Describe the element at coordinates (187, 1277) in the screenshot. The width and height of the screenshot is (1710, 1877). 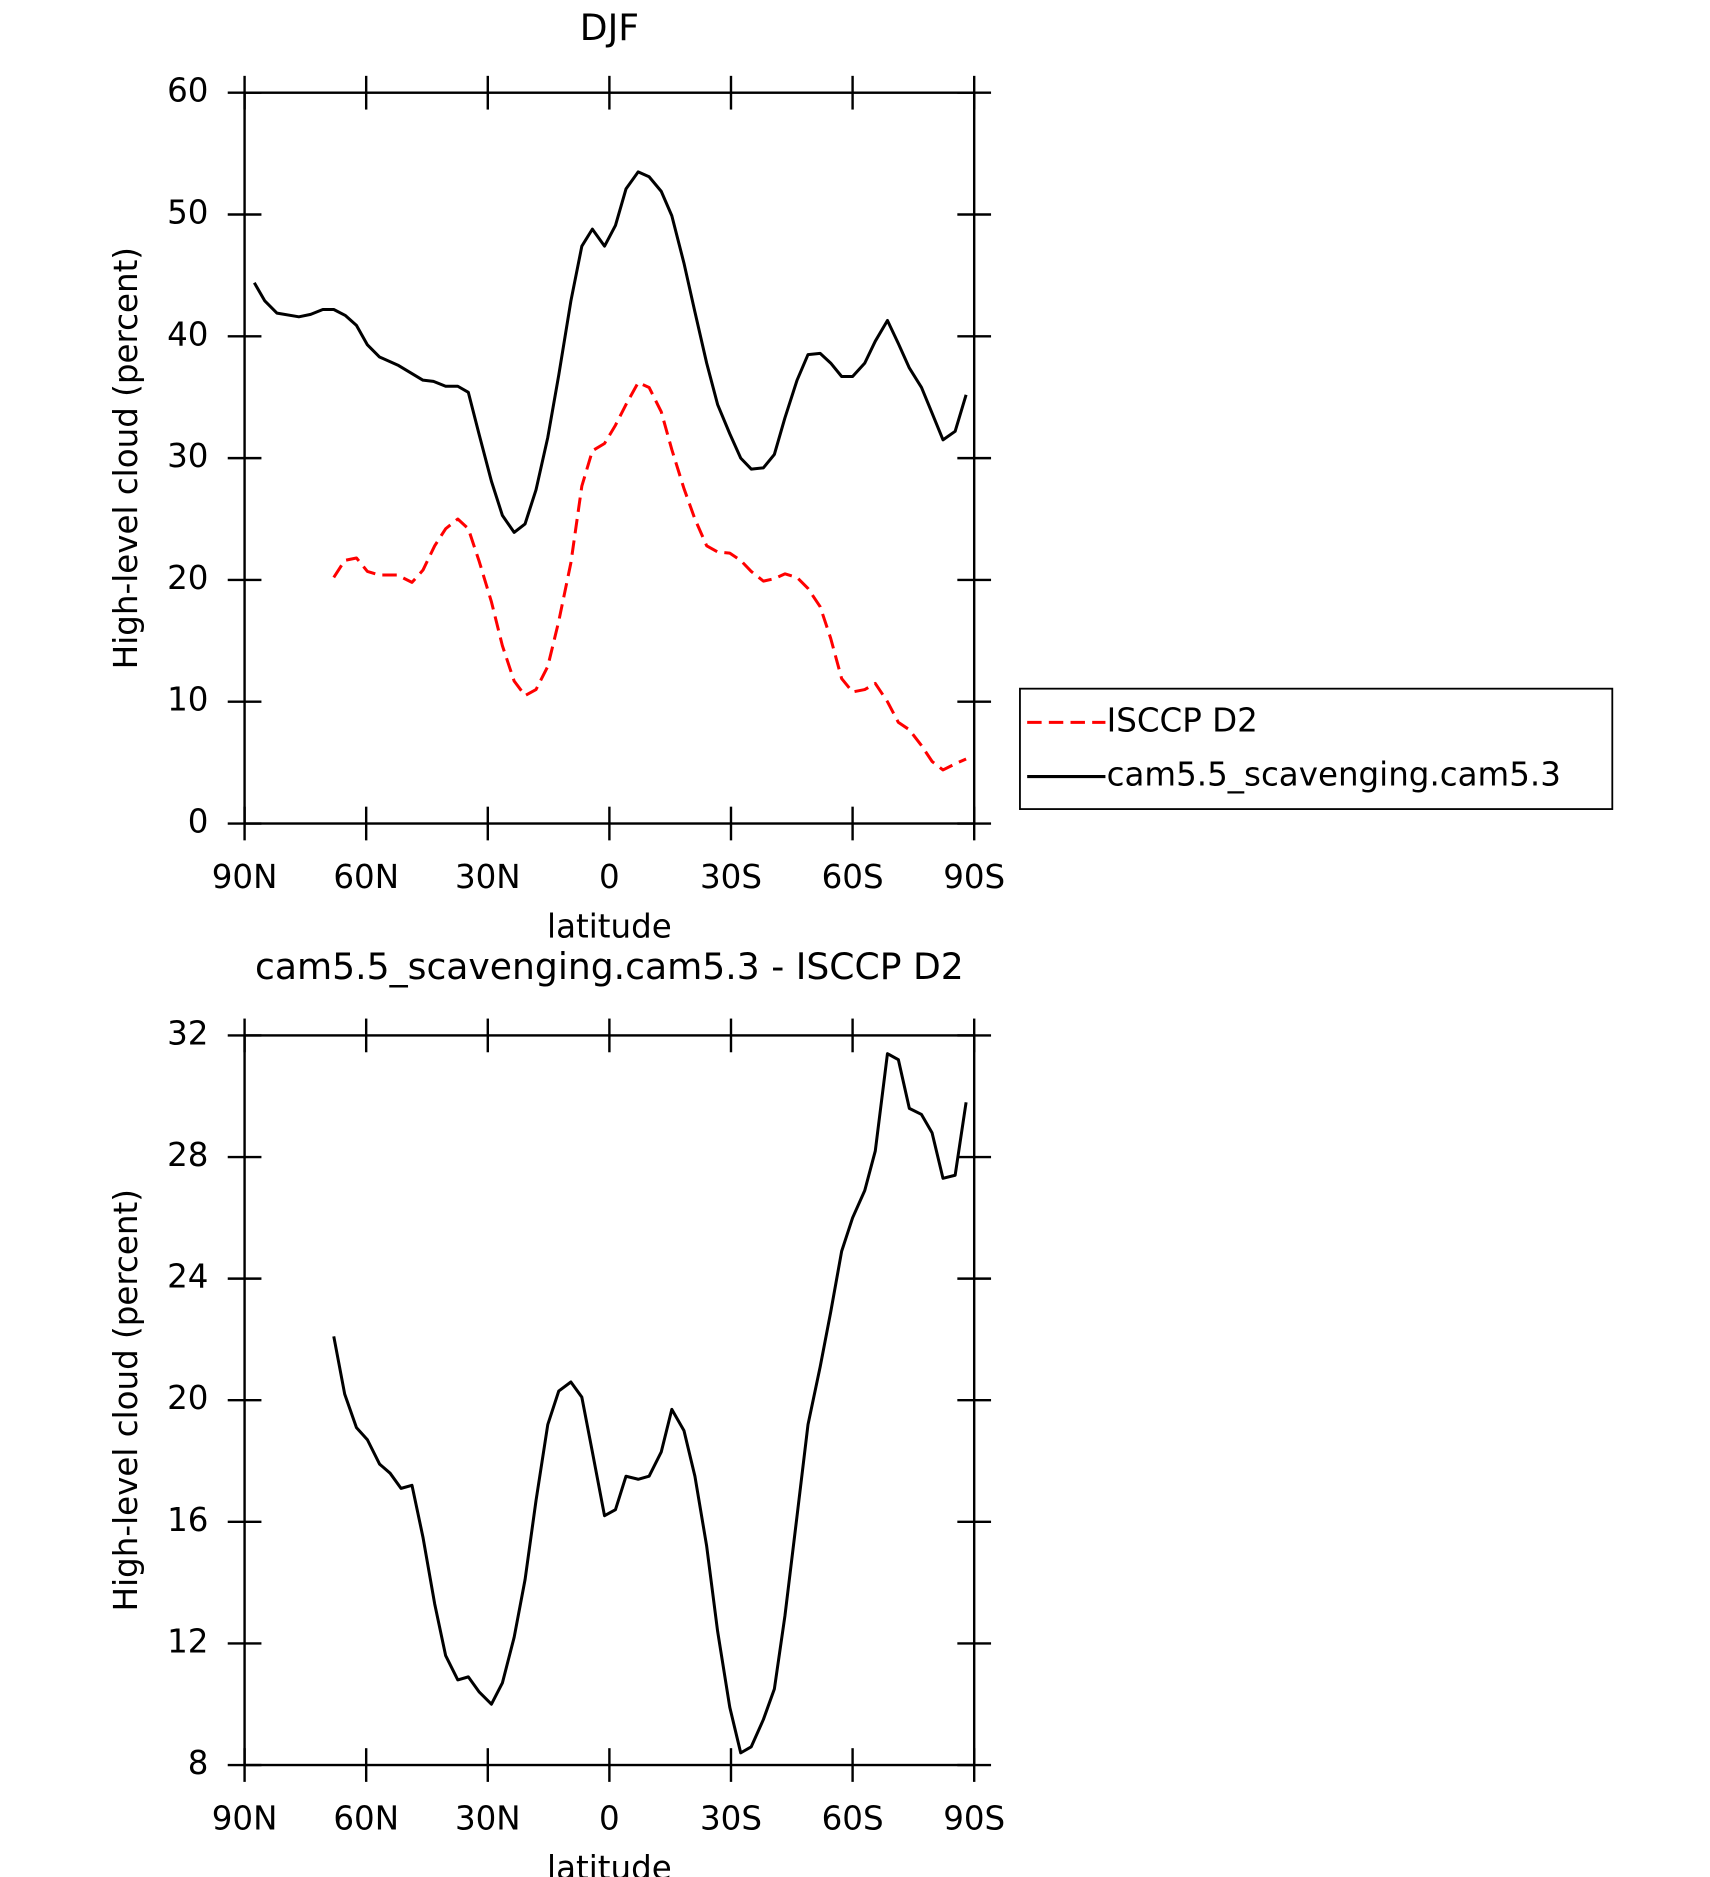
I see `y-tick-label: 24` at that location.